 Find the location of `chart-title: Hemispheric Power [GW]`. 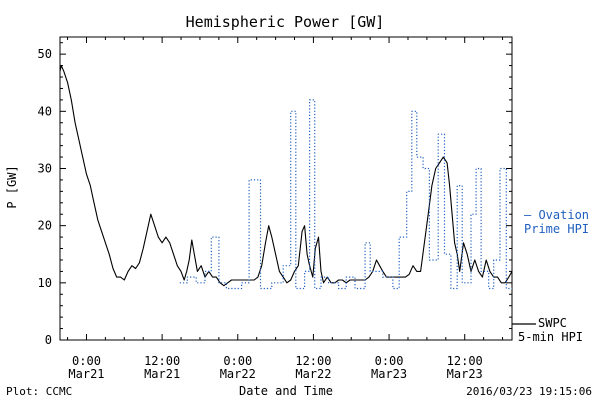

chart-title: Hemispheric Power [GW] is located at coordinates (285, 22).